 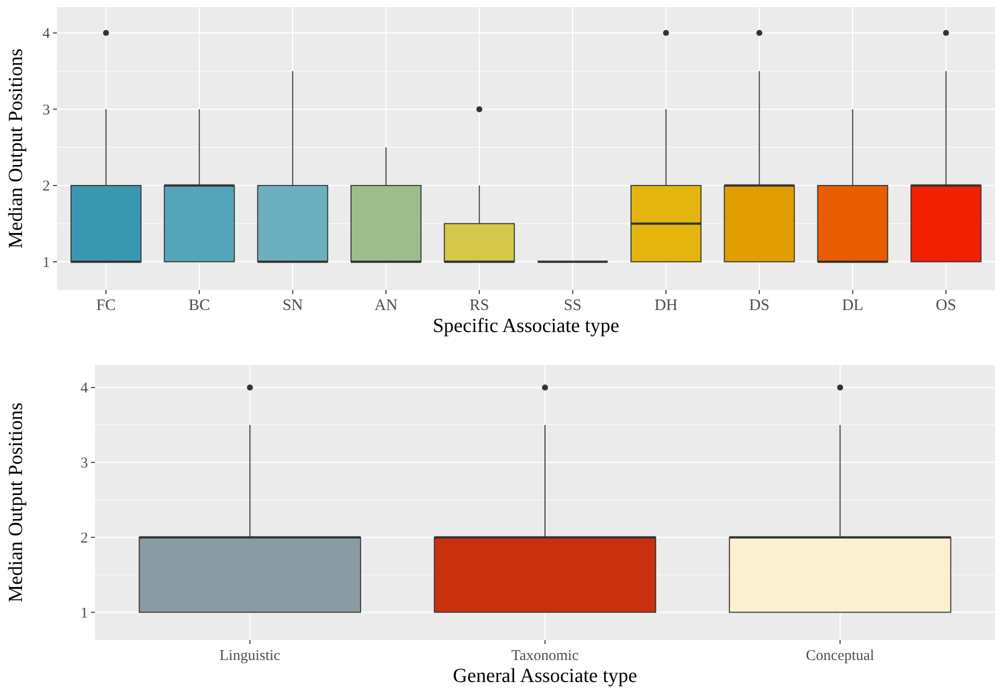 What do you see at coordinates (545, 676) in the screenshot?
I see `x-axis-title: General Associate type` at bounding box center [545, 676].